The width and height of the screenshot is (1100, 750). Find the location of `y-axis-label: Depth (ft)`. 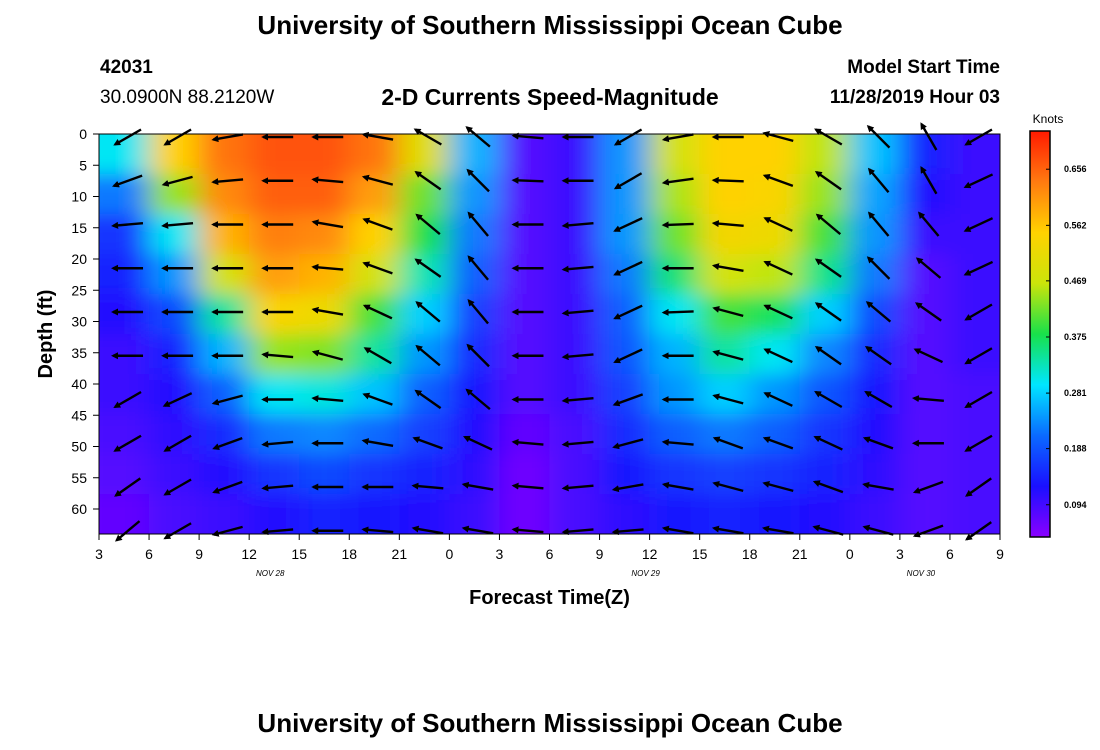

y-axis-label: Depth (ft) is located at coordinates (46, 334).